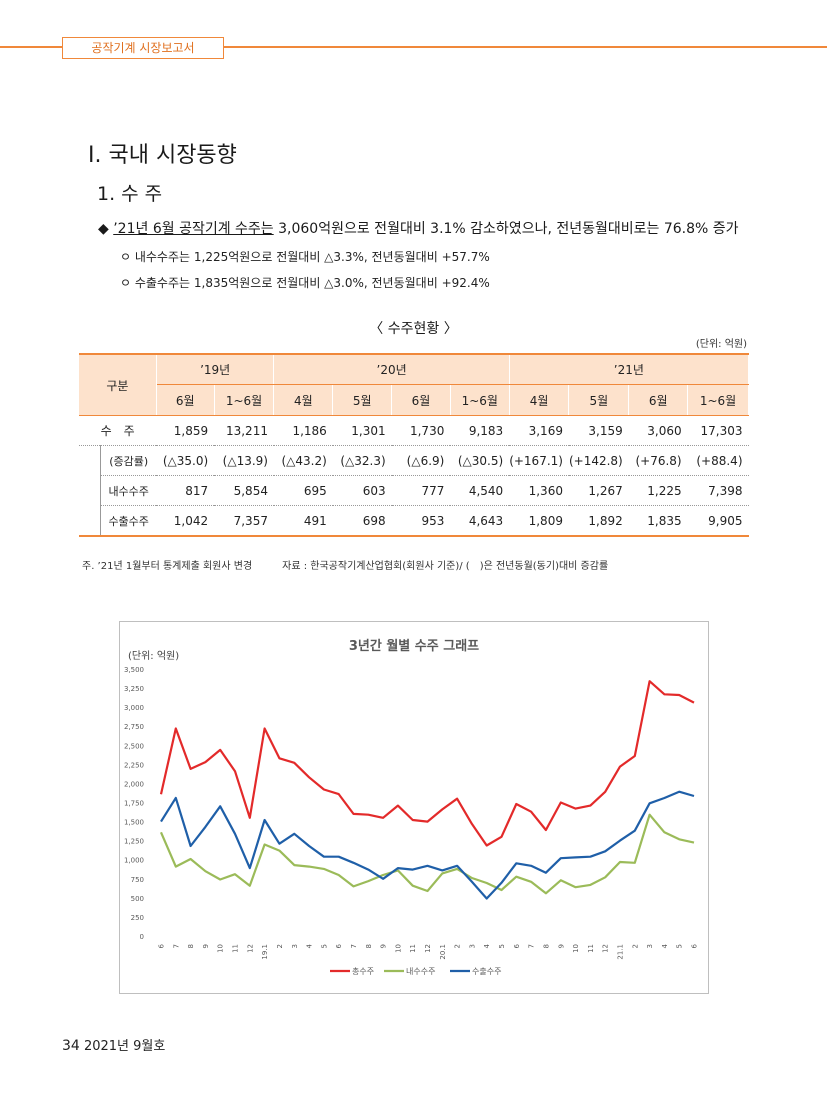 The height and width of the screenshot is (1102, 827). What do you see at coordinates (362, 490) in the screenshot?
I see `table-cell: 603` at bounding box center [362, 490].